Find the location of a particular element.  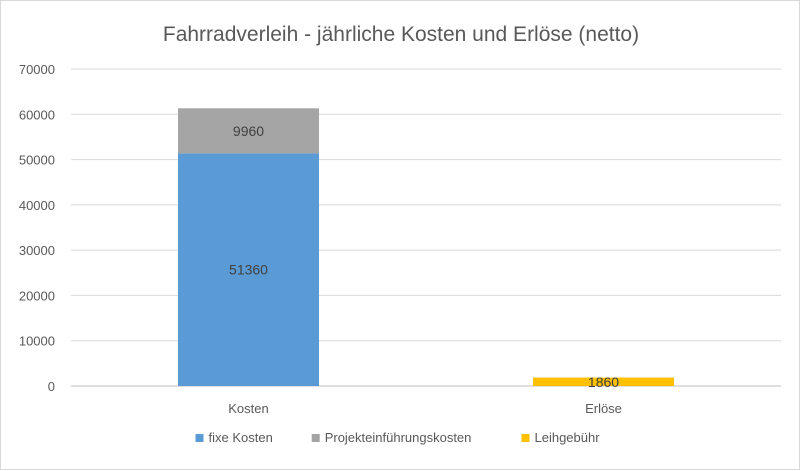

legend-label: fixe Kosten is located at coordinates (241, 437).